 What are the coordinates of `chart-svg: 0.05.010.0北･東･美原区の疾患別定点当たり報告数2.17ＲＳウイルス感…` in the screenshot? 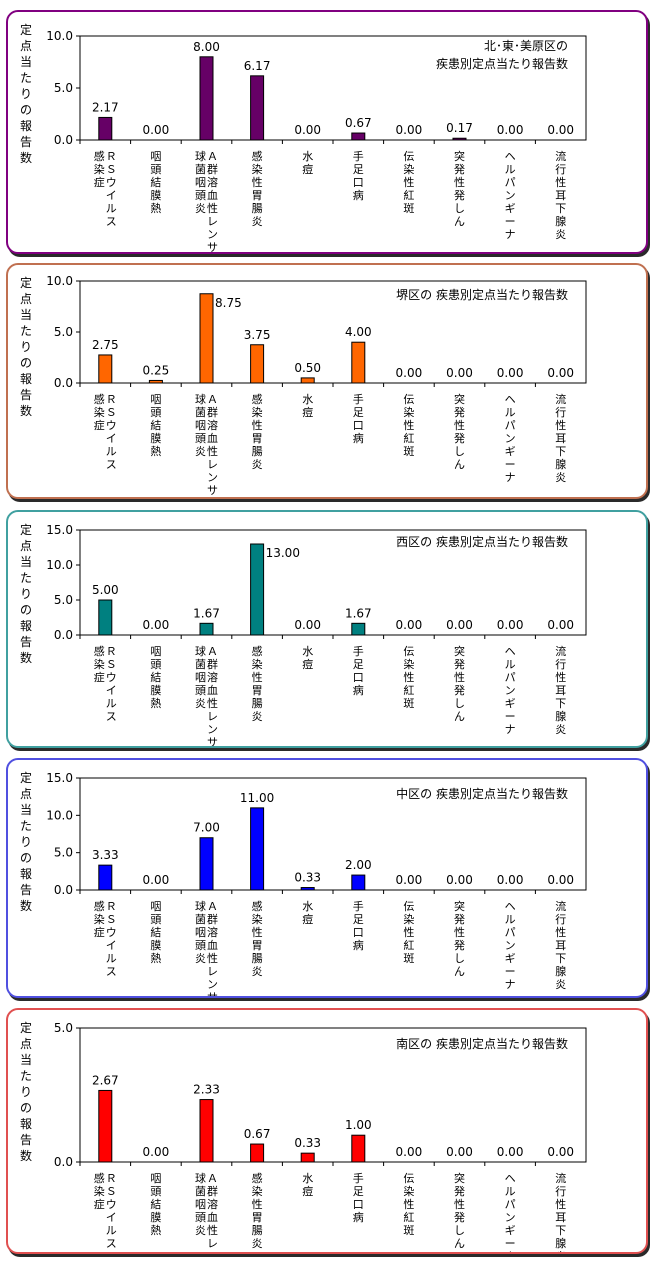 It's located at (316, 140).